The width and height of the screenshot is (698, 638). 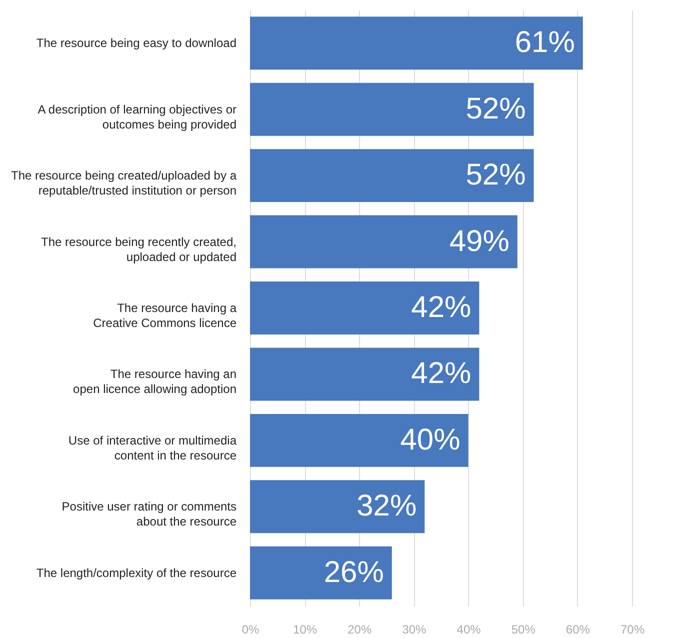 What do you see at coordinates (138, 249) in the screenshot?
I see `y-tick-label: The resource being recently created, uploaded or updated` at bounding box center [138, 249].